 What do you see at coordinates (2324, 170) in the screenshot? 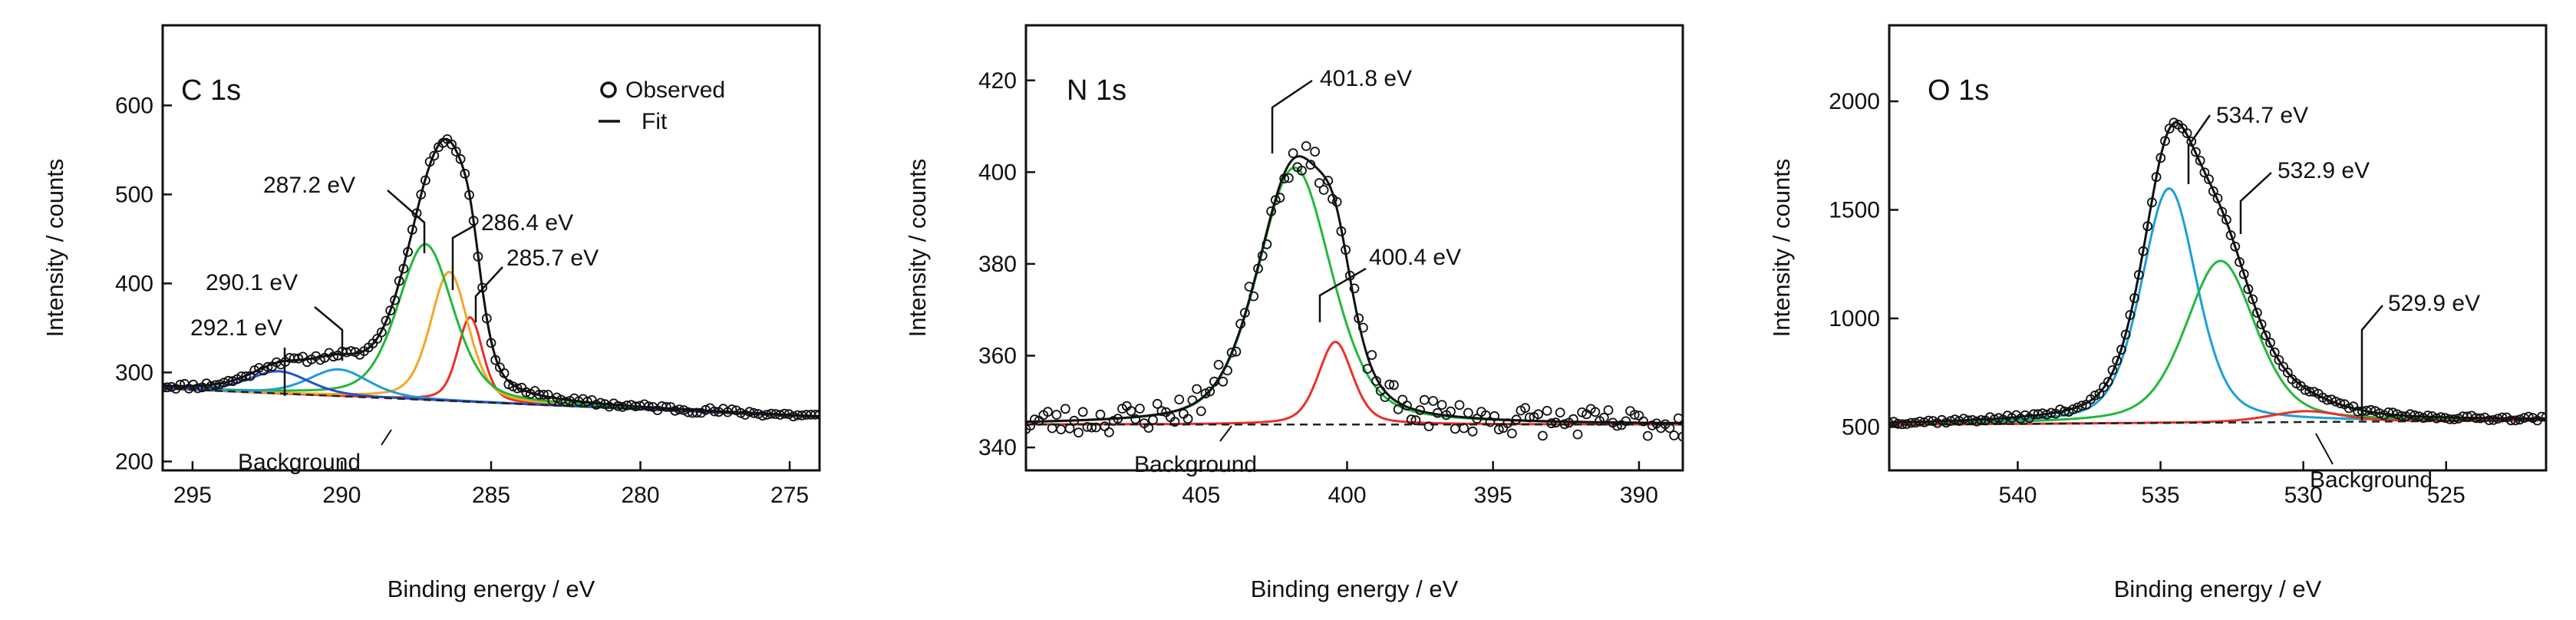
I see `o1s-annotation-532-9: 532.9 eV` at bounding box center [2324, 170].